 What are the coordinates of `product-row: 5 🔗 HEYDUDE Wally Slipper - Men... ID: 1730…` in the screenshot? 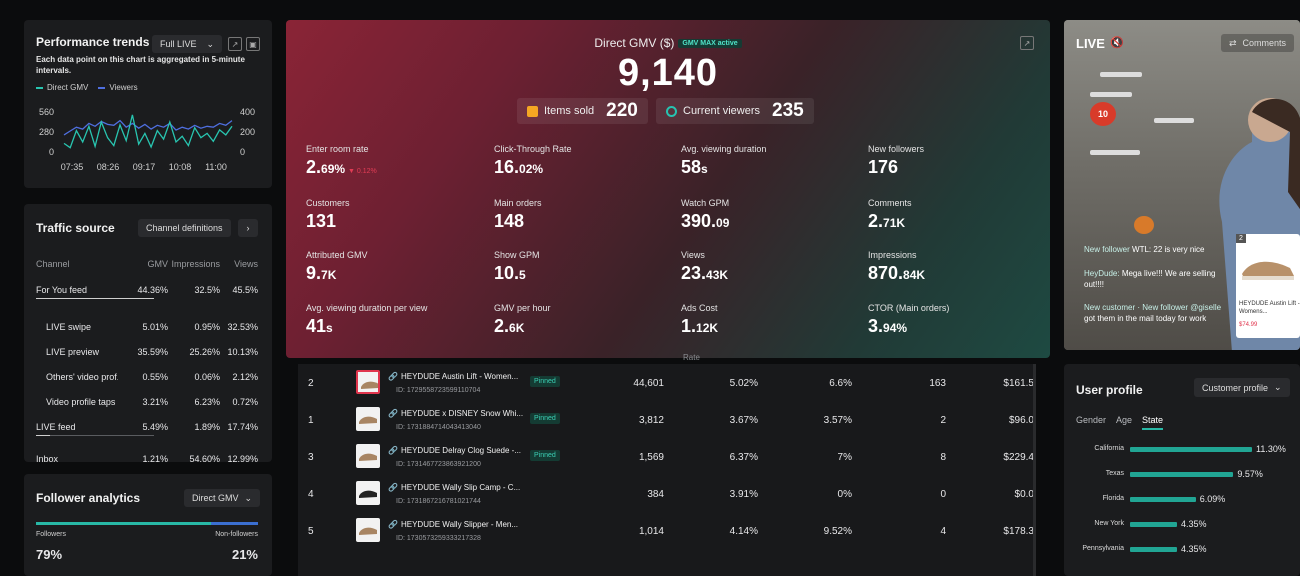 It's located at (667, 531).